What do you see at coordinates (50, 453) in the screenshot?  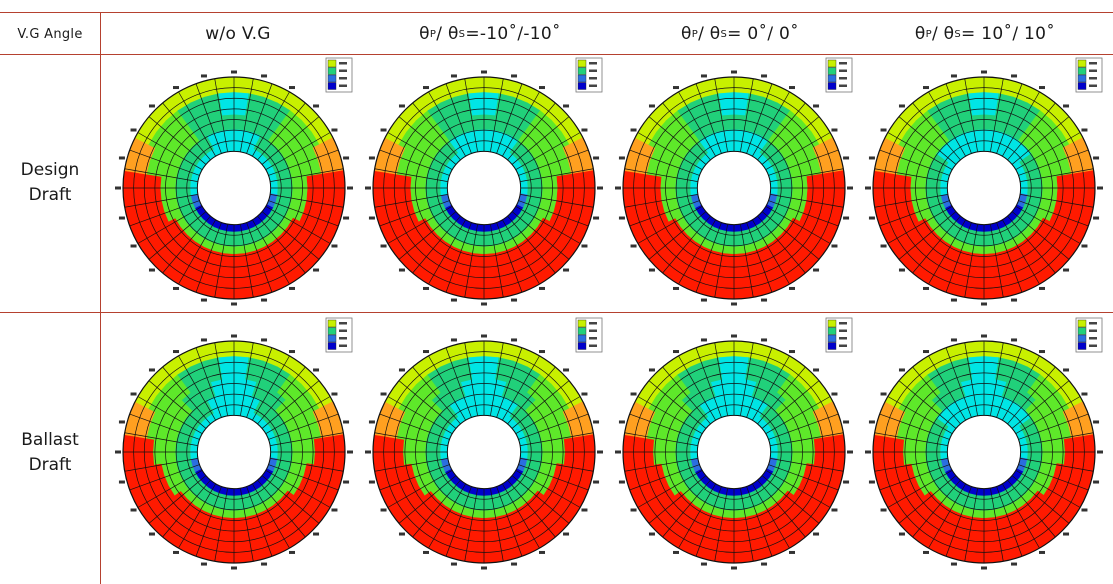 I see `row-label-ballast-draft: Ballast Draft` at bounding box center [50, 453].